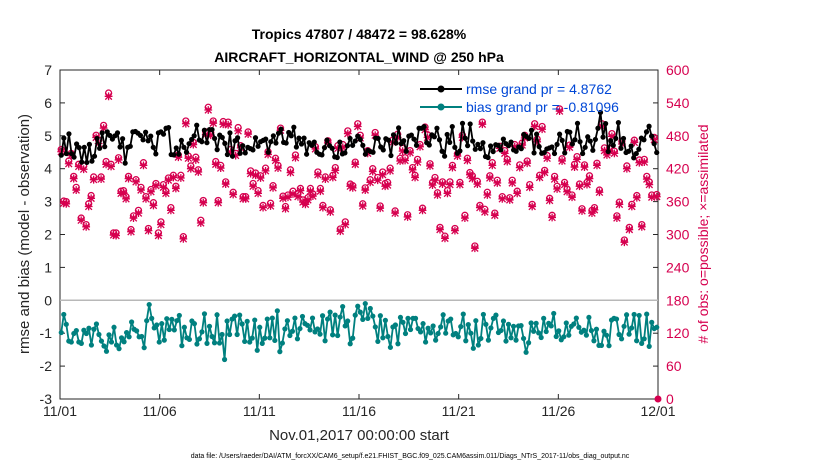 The image size is (830, 470). Describe the element at coordinates (542, 107) in the screenshot. I see `legend-bias-label: bias grand pr = -0.81096` at that location.